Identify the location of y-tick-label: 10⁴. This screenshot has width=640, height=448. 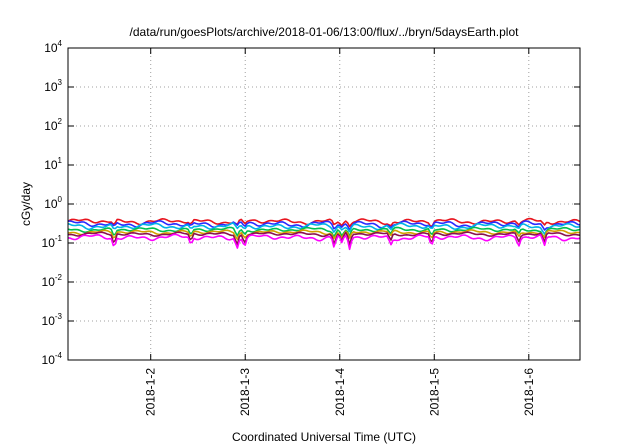
(53, 47).